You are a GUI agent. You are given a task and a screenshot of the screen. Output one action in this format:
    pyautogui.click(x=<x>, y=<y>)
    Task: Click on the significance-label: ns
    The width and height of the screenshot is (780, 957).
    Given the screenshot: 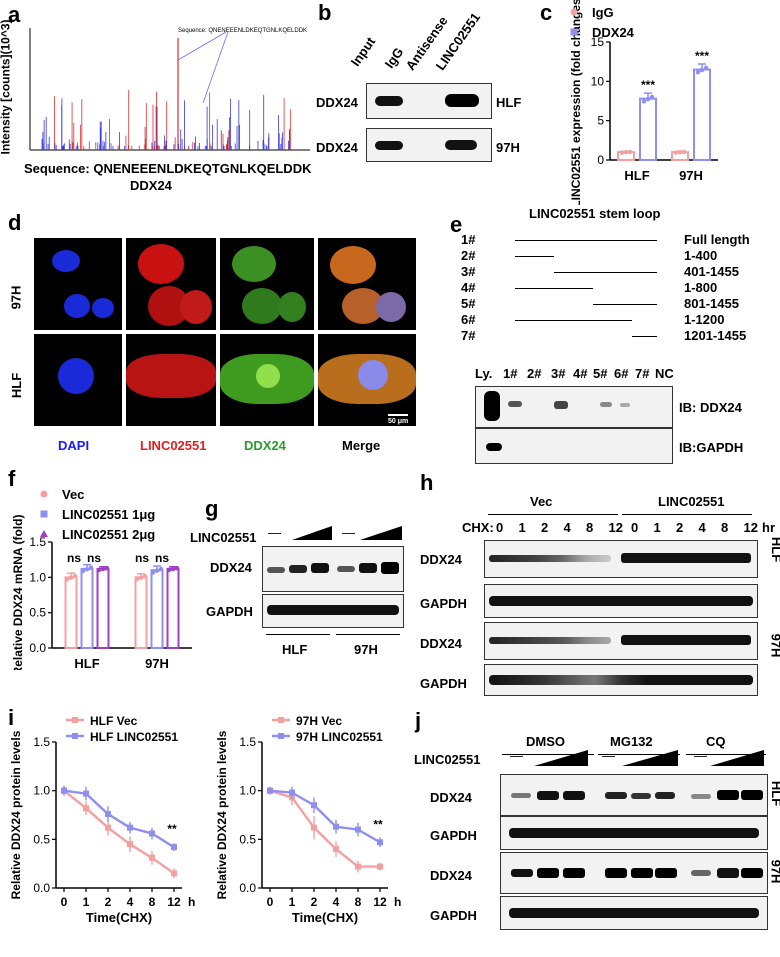 What is the action you would take?
    pyautogui.click(x=142, y=558)
    